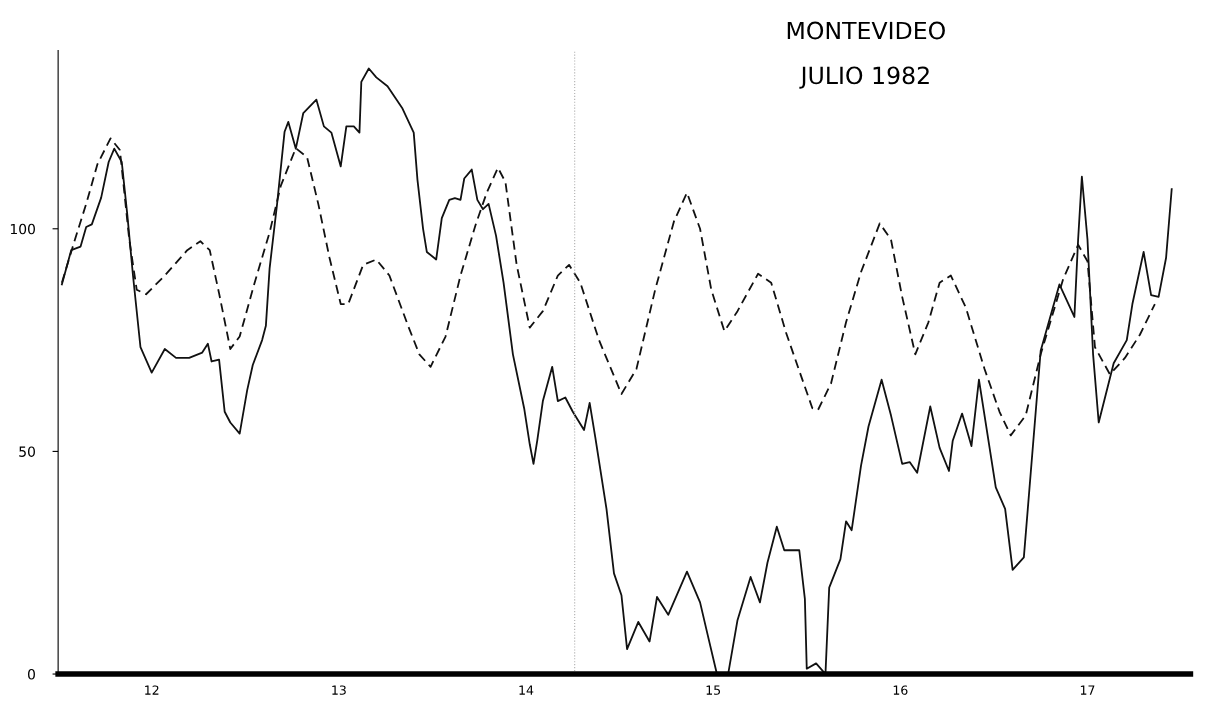 The image size is (1211, 724). I want to click on x-tick-label: 16, so click(900, 690).